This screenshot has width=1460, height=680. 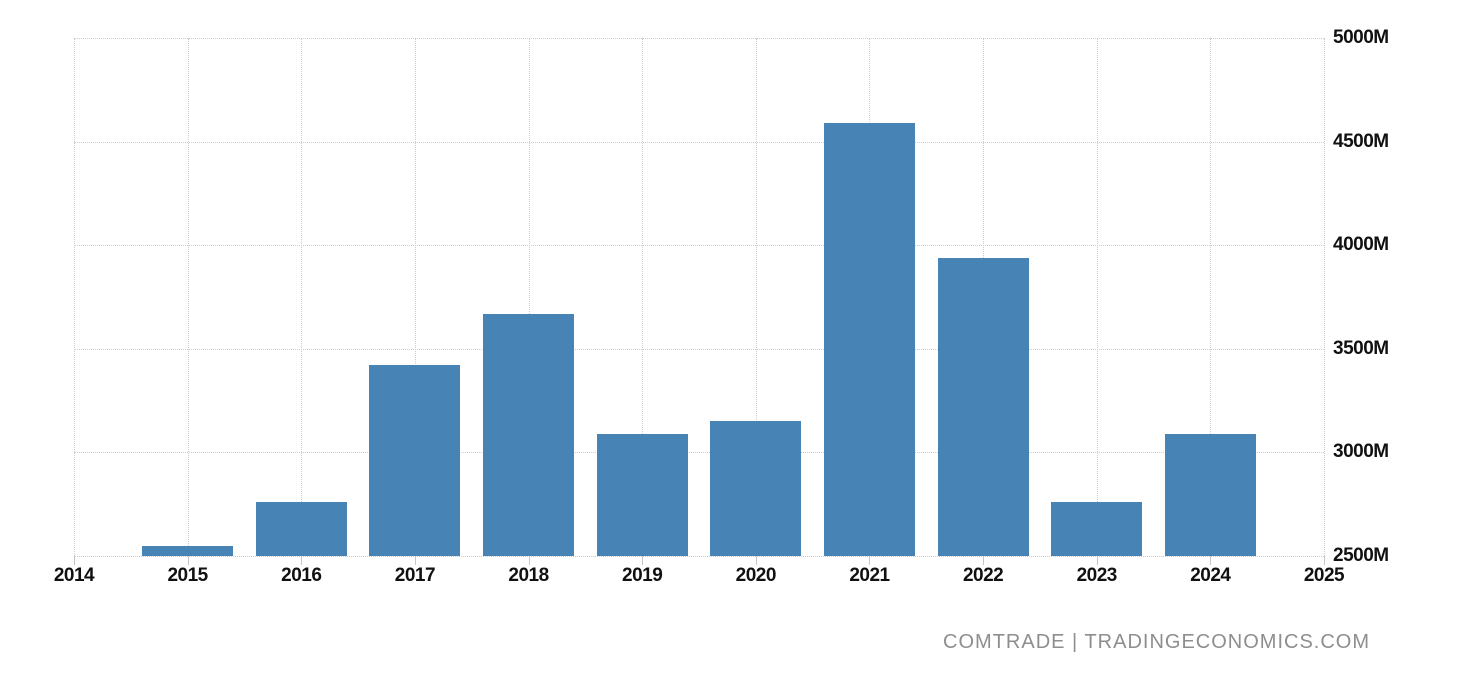 What do you see at coordinates (756, 575) in the screenshot?
I see `x-axis-label: 2020` at bounding box center [756, 575].